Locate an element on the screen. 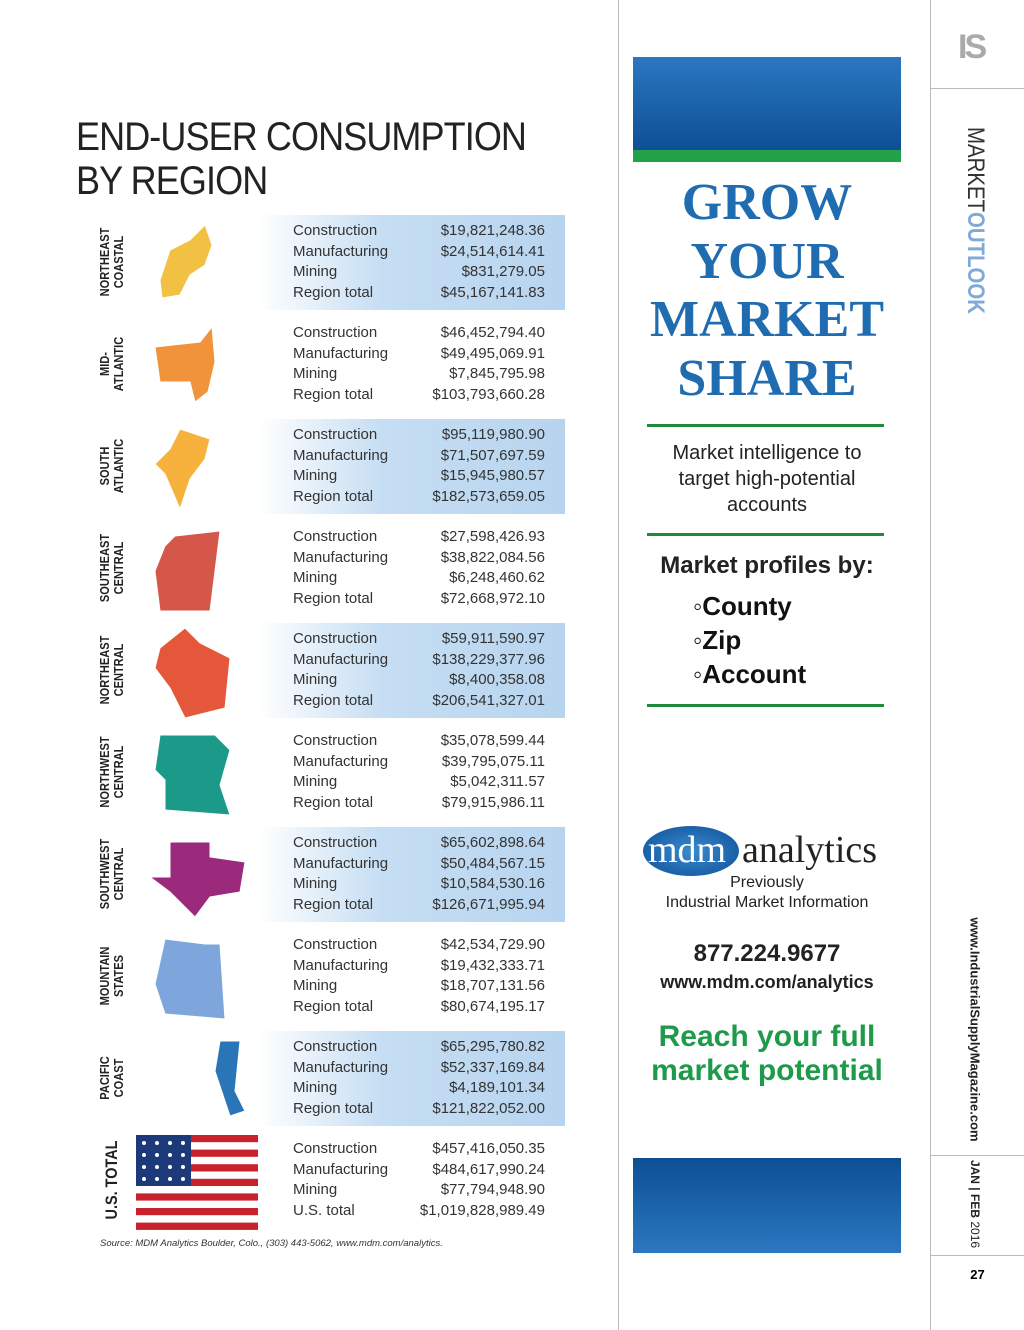  page-number: 27 is located at coordinates (977, 1274).